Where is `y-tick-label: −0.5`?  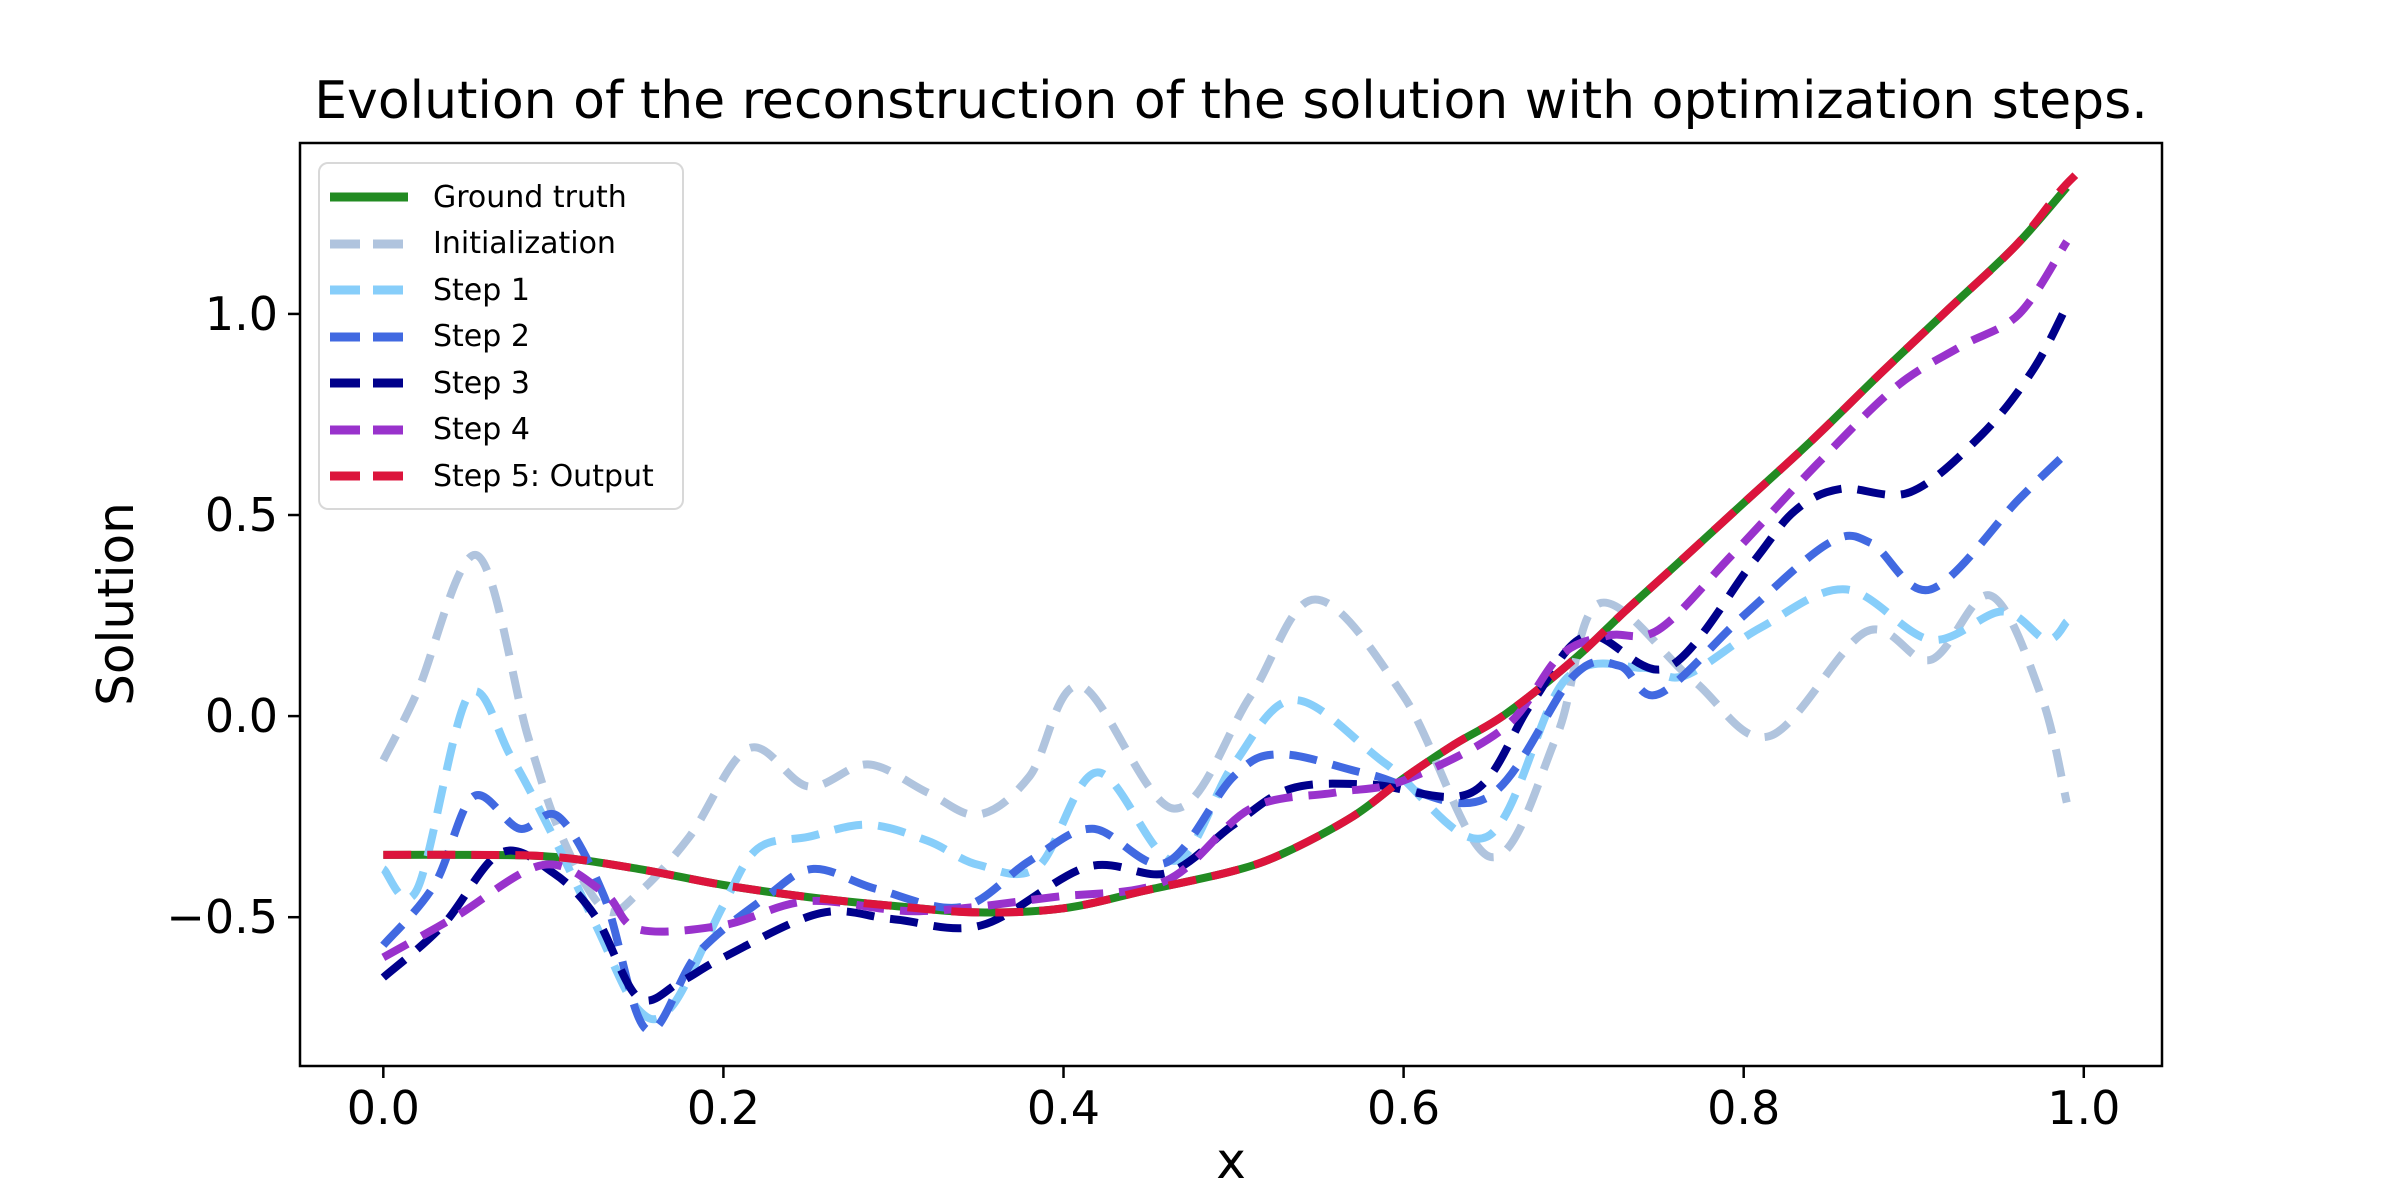
y-tick-label: −0.5 is located at coordinates (222, 917).